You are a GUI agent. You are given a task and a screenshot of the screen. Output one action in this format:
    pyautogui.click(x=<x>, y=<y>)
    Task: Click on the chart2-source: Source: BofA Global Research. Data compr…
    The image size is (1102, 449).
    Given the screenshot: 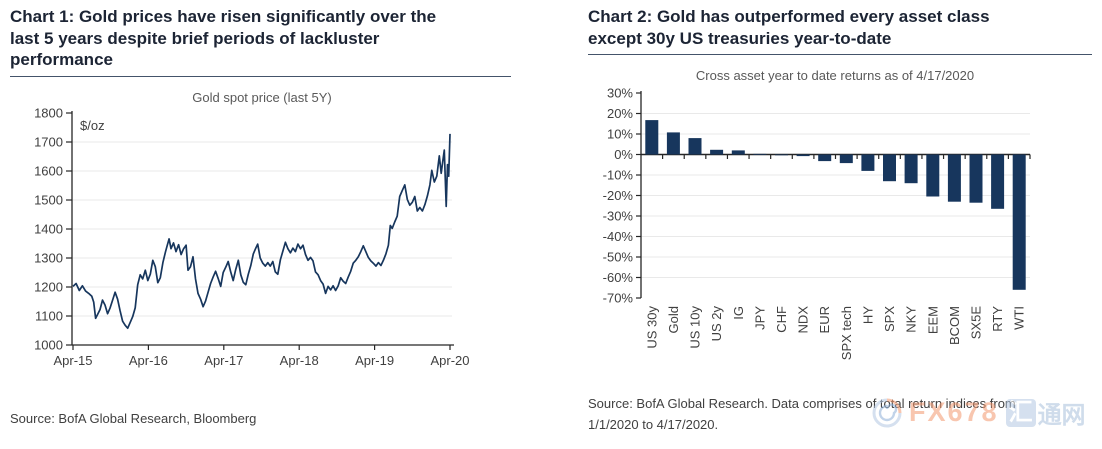 What is the action you would take?
    pyautogui.click(x=838, y=414)
    